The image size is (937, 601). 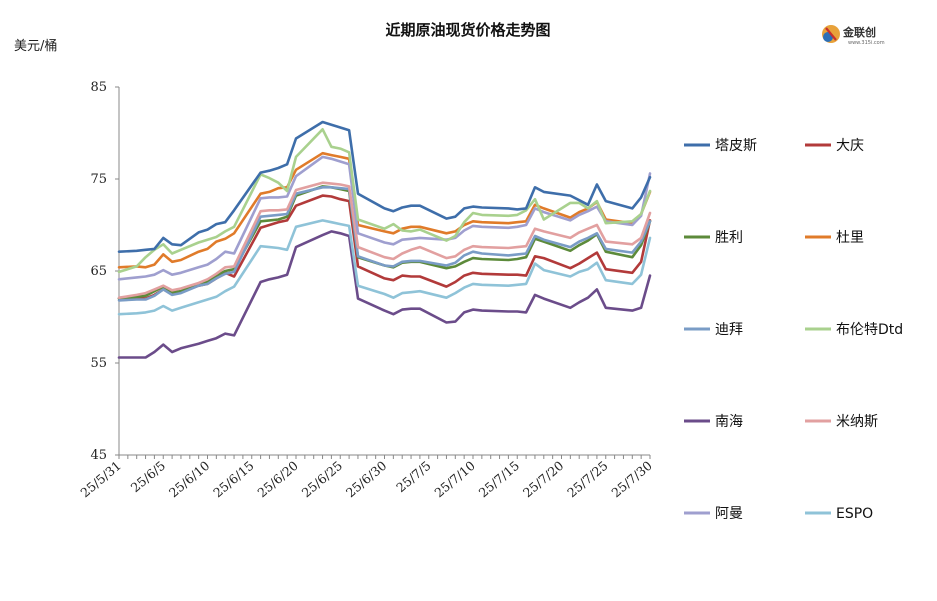 I want to click on legend-label: 阿曼, so click(x=729, y=514).